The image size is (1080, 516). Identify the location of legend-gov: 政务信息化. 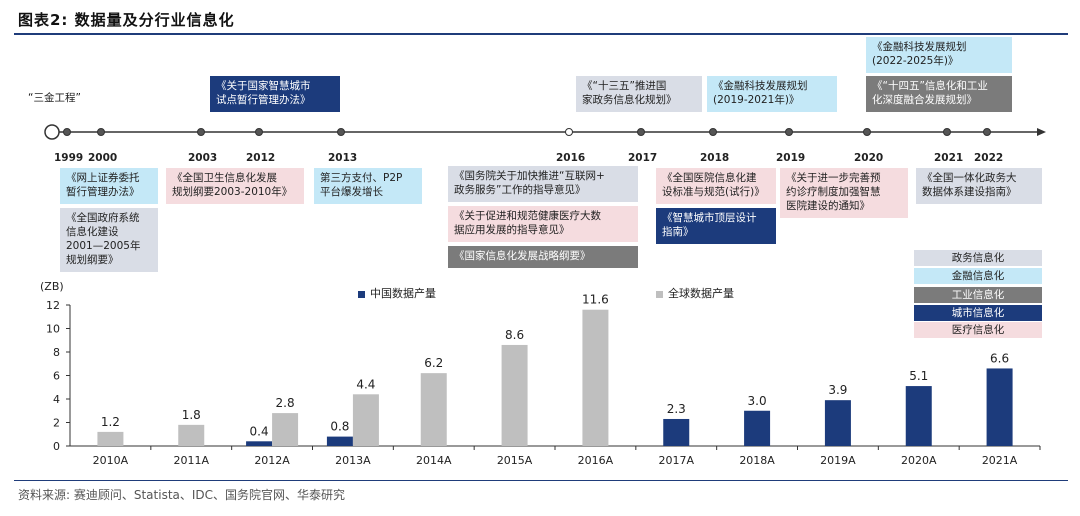
(978, 258).